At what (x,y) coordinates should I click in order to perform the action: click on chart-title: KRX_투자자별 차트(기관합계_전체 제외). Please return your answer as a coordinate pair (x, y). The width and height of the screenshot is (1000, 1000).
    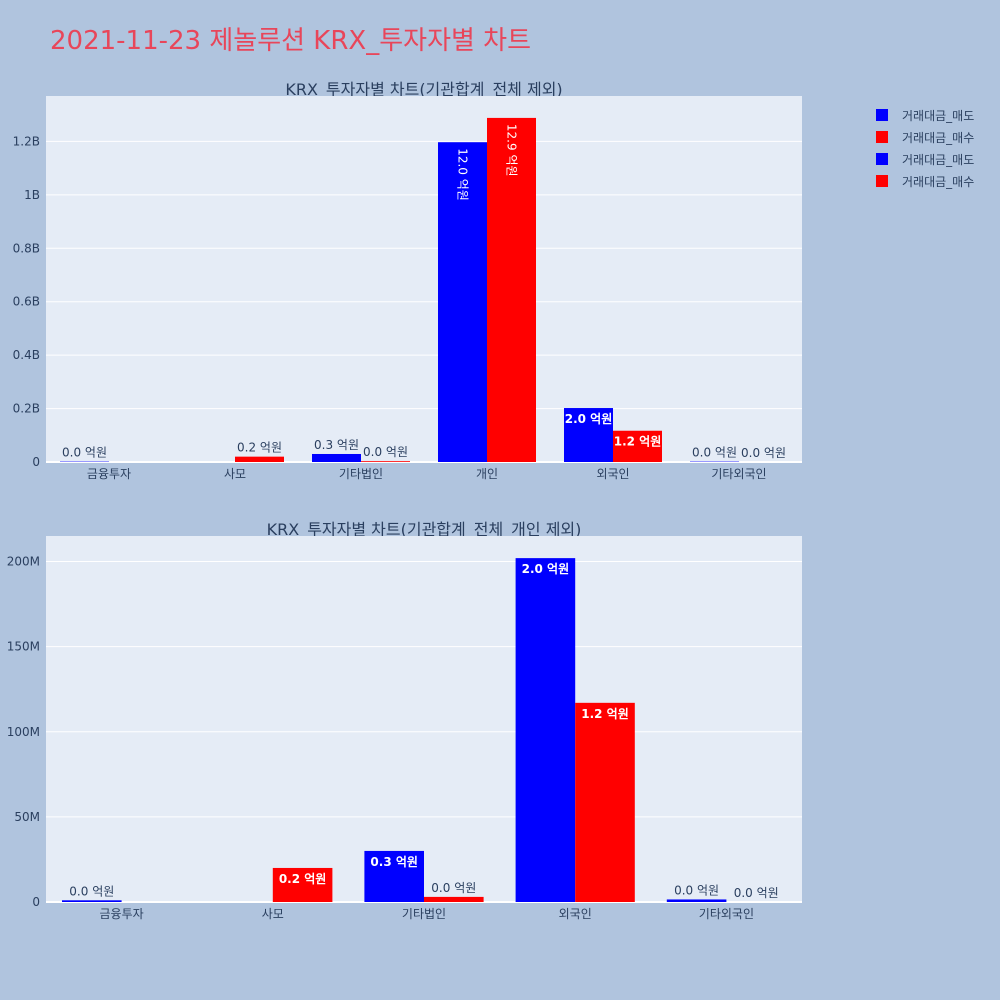
    Looking at the image, I should click on (423, 90).